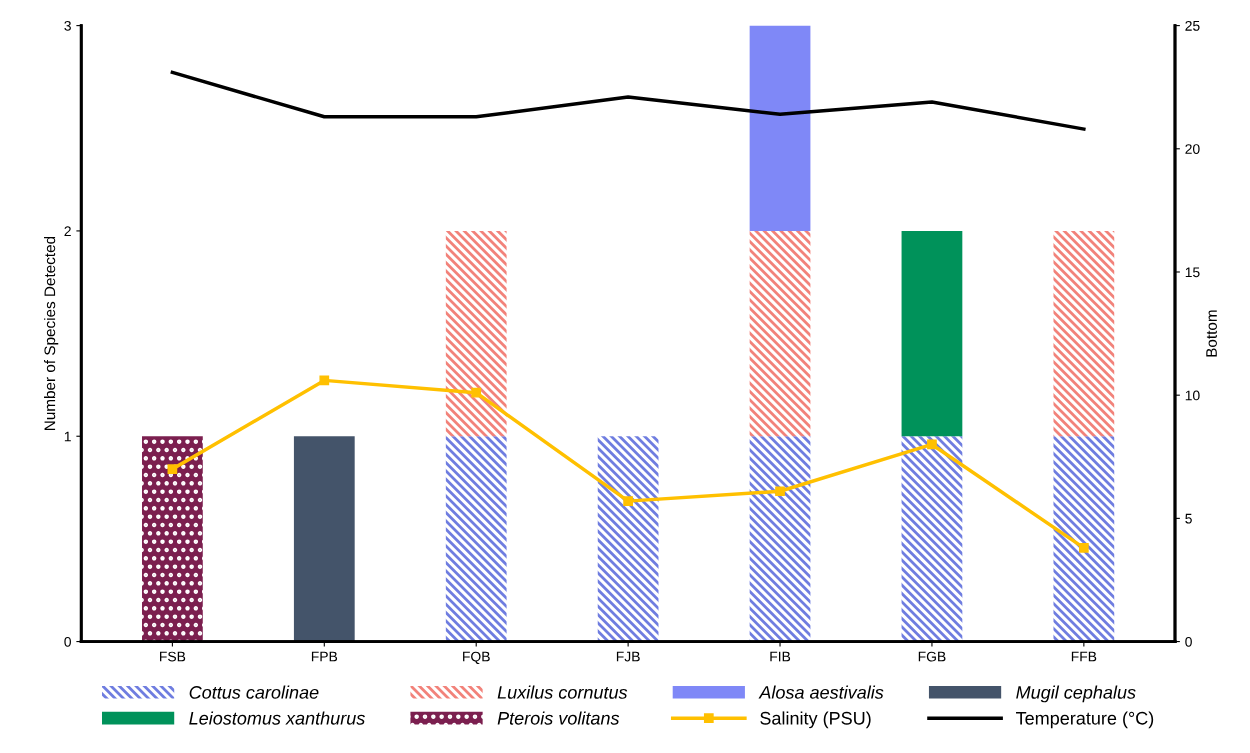 The width and height of the screenshot is (1250, 753). What do you see at coordinates (324, 656) in the screenshot?
I see `x-tick-label: FPB` at bounding box center [324, 656].